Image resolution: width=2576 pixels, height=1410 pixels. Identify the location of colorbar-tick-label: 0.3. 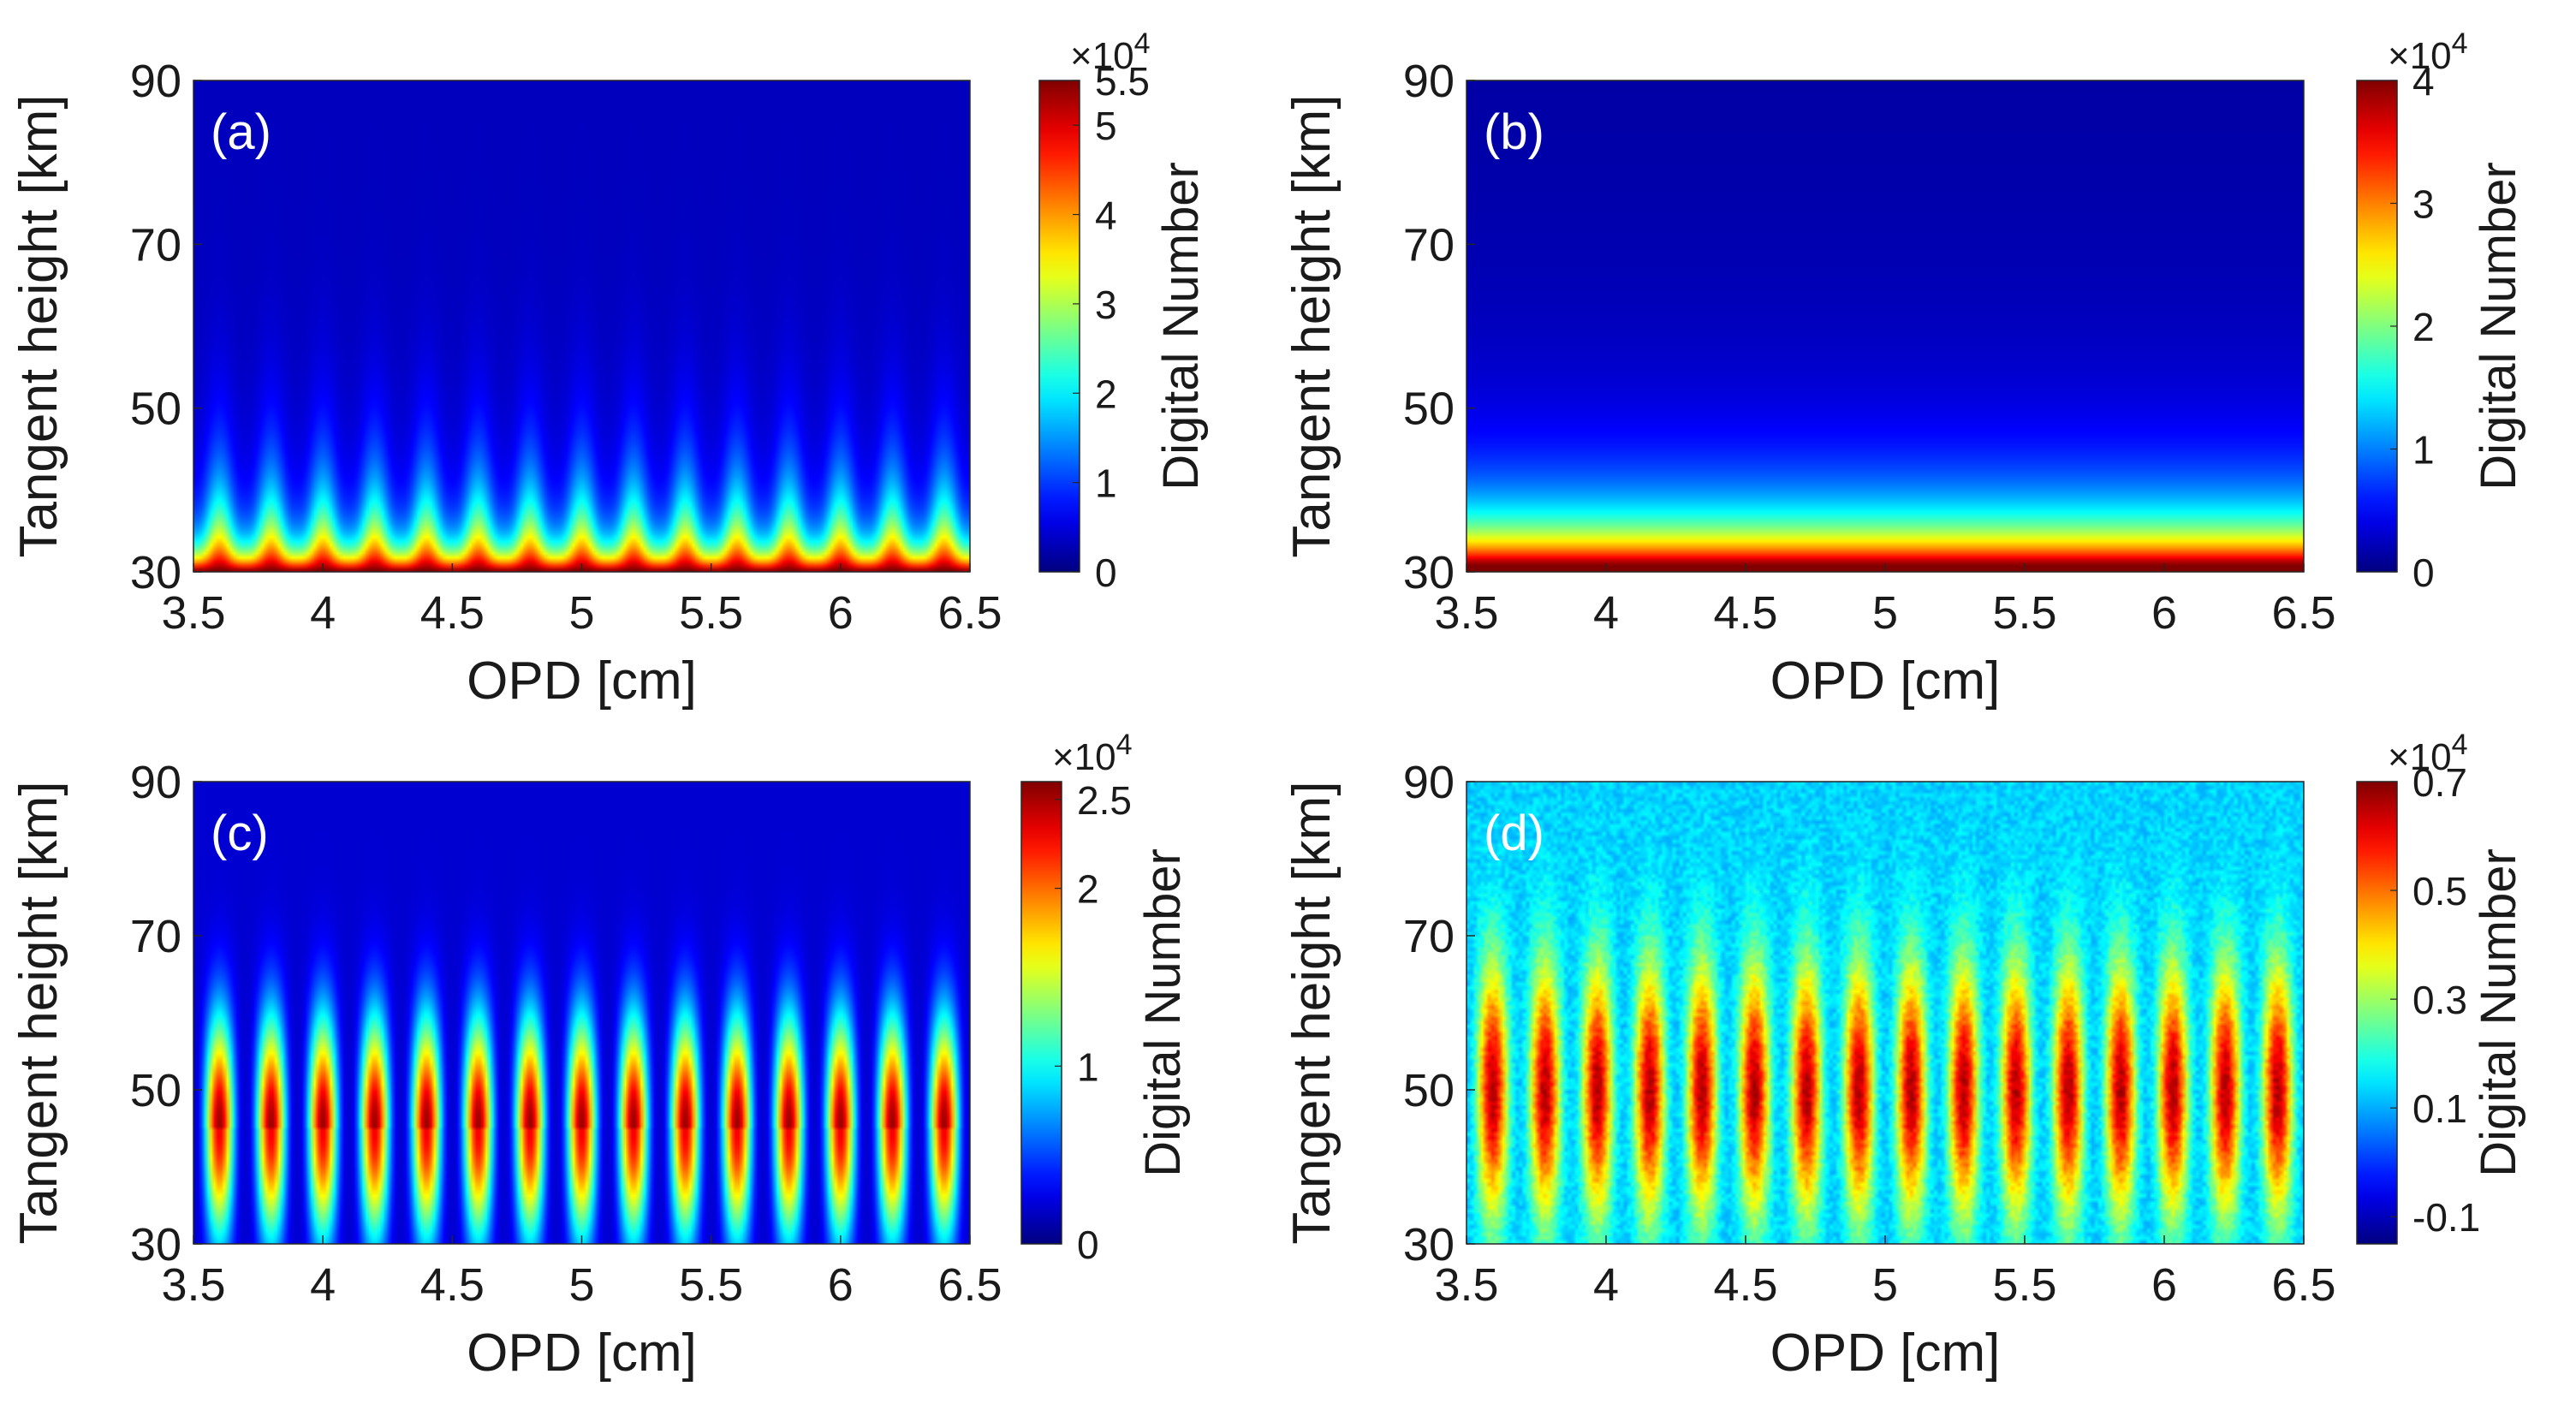
(2440, 1000).